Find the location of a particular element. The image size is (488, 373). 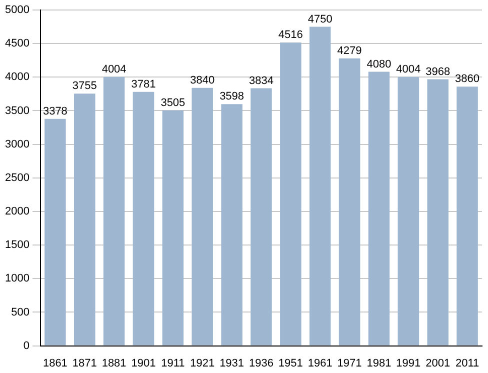

x-tick-label: 1911 is located at coordinates (173, 363).